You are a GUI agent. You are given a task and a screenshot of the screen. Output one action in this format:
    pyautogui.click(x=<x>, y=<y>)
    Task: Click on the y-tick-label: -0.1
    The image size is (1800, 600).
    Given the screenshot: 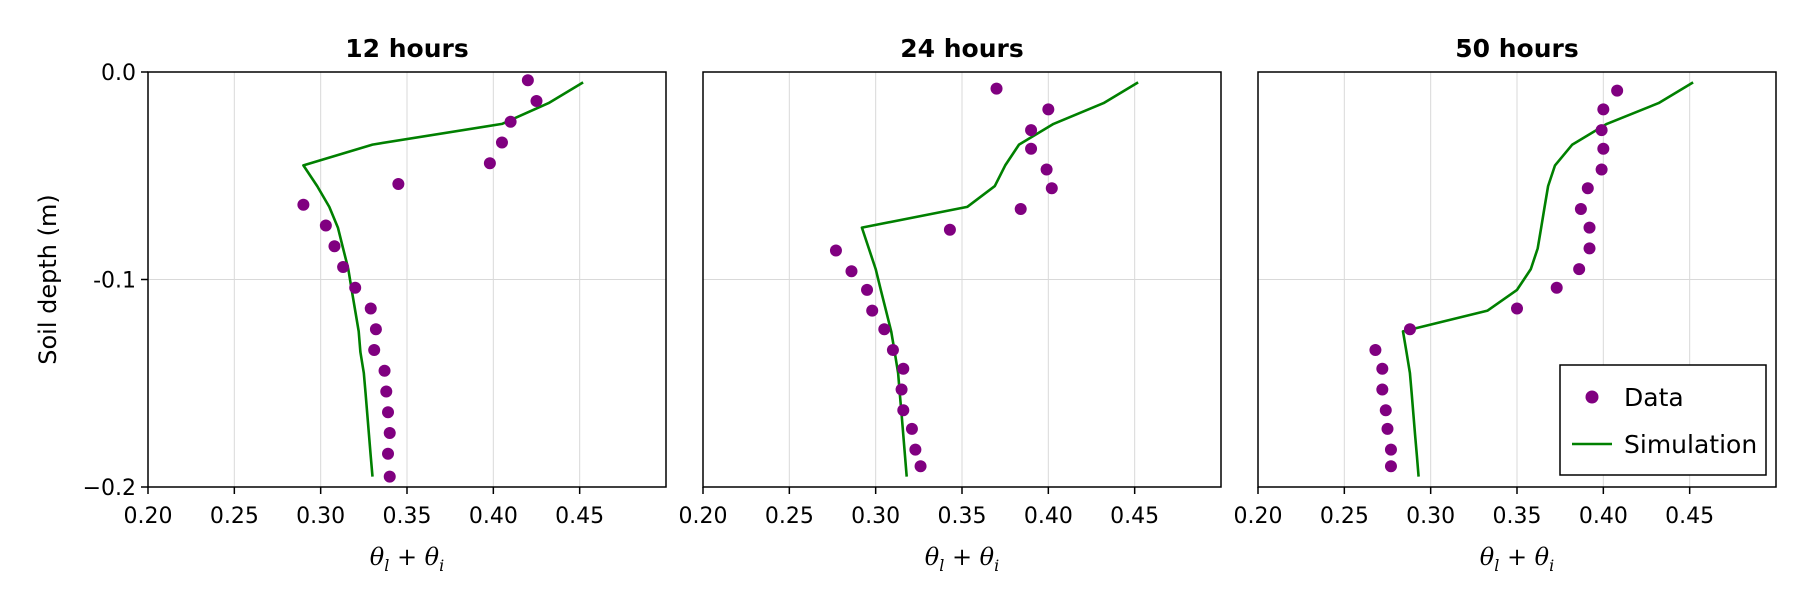 What is the action you would take?
    pyautogui.click(x=114, y=281)
    